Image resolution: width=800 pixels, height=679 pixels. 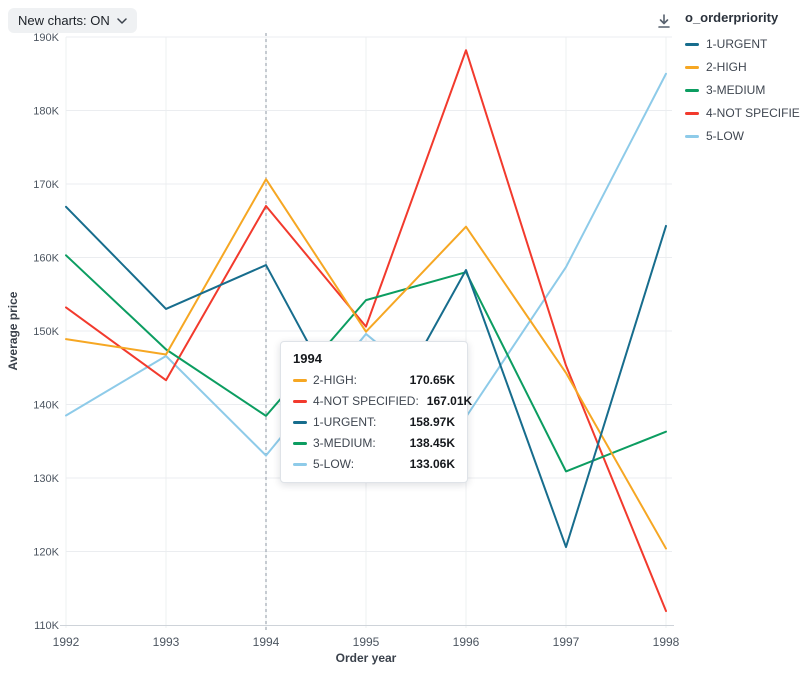 I want to click on tooltip-row: 5-LOW: 133.06K, so click(x=374, y=464).